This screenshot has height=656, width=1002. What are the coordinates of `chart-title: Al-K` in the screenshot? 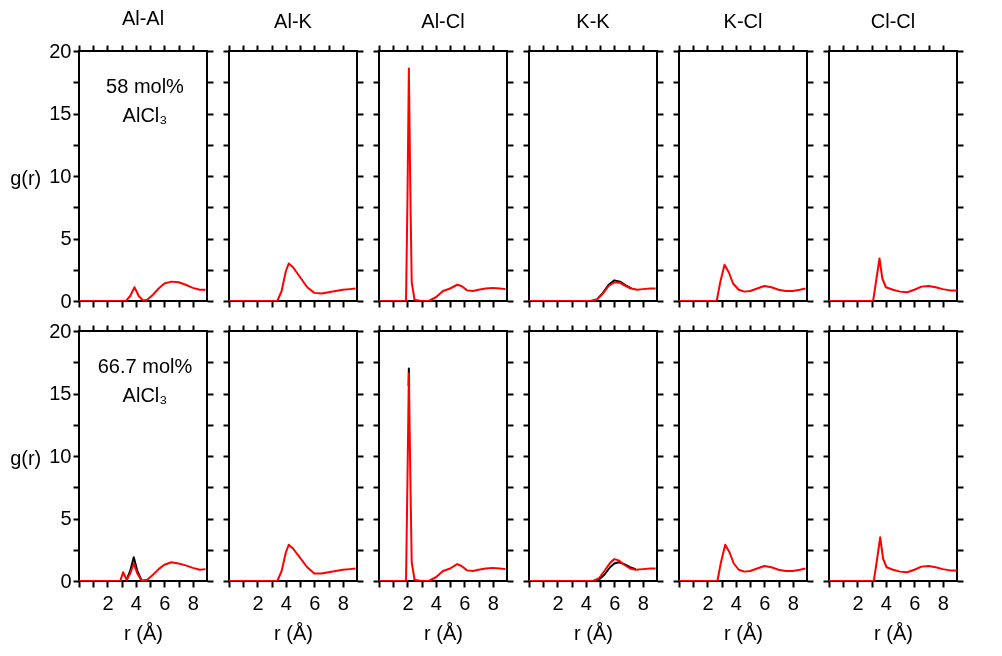 It's located at (293, 21).